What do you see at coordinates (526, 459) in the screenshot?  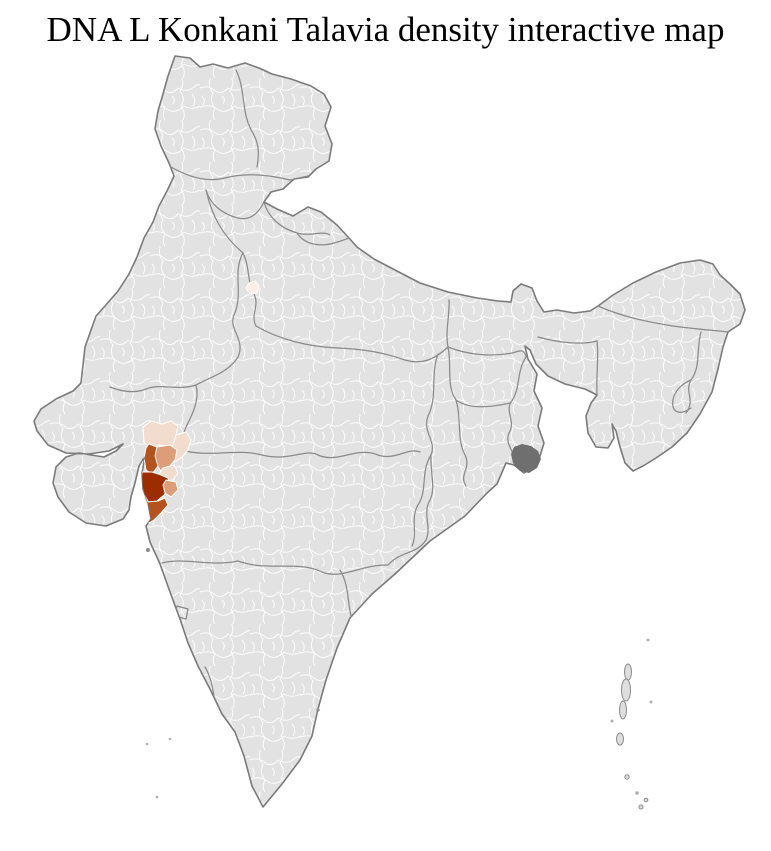 I see `sundarbans-delta` at bounding box center [526, 459].